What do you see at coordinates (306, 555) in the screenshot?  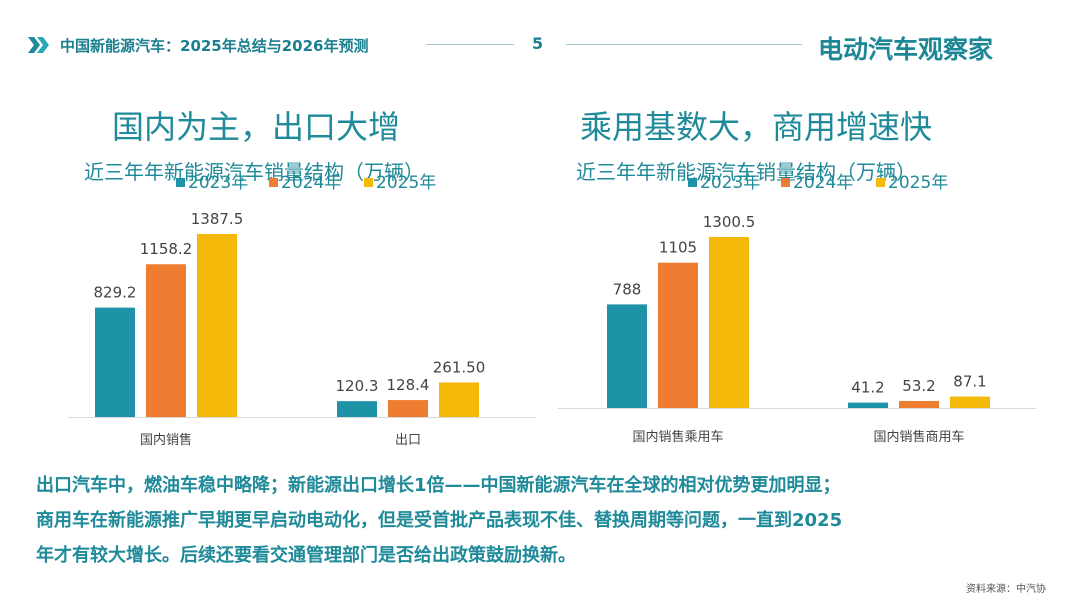 I see `commentary-line-3: 年才有较大增长。后续还要看交通管理部门是否给出政策鼓励换新。` at bounding box center [306, 555].